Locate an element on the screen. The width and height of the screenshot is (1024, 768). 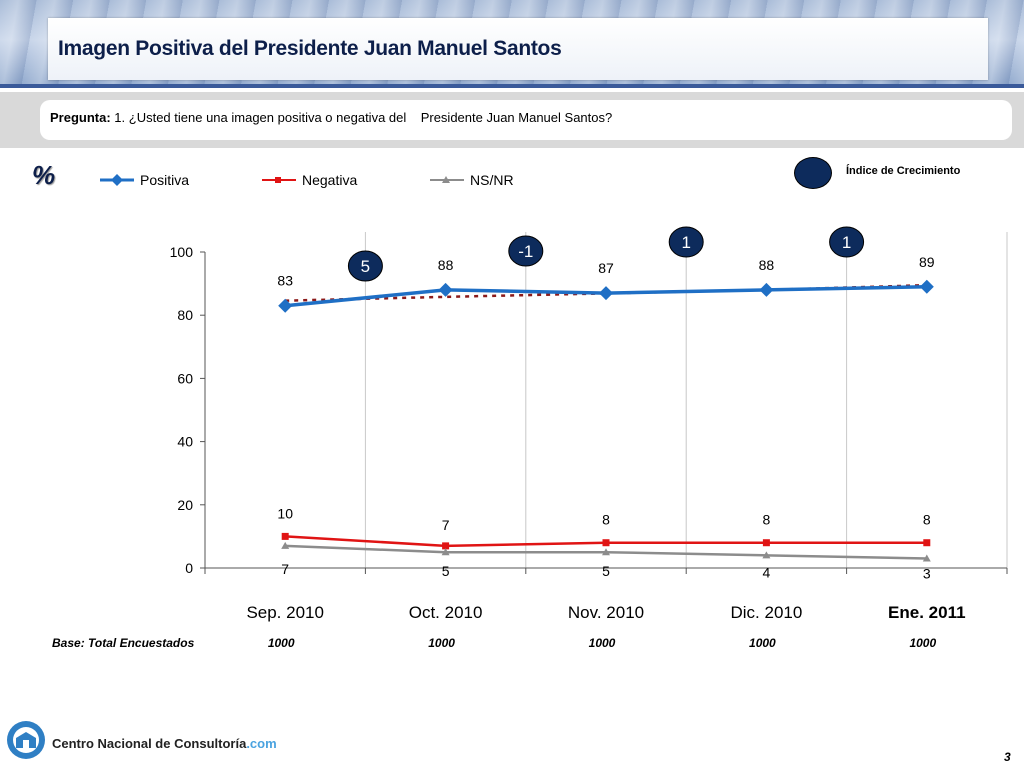
data-label-positiva-4: 89 is located at coordinates (927, 262).